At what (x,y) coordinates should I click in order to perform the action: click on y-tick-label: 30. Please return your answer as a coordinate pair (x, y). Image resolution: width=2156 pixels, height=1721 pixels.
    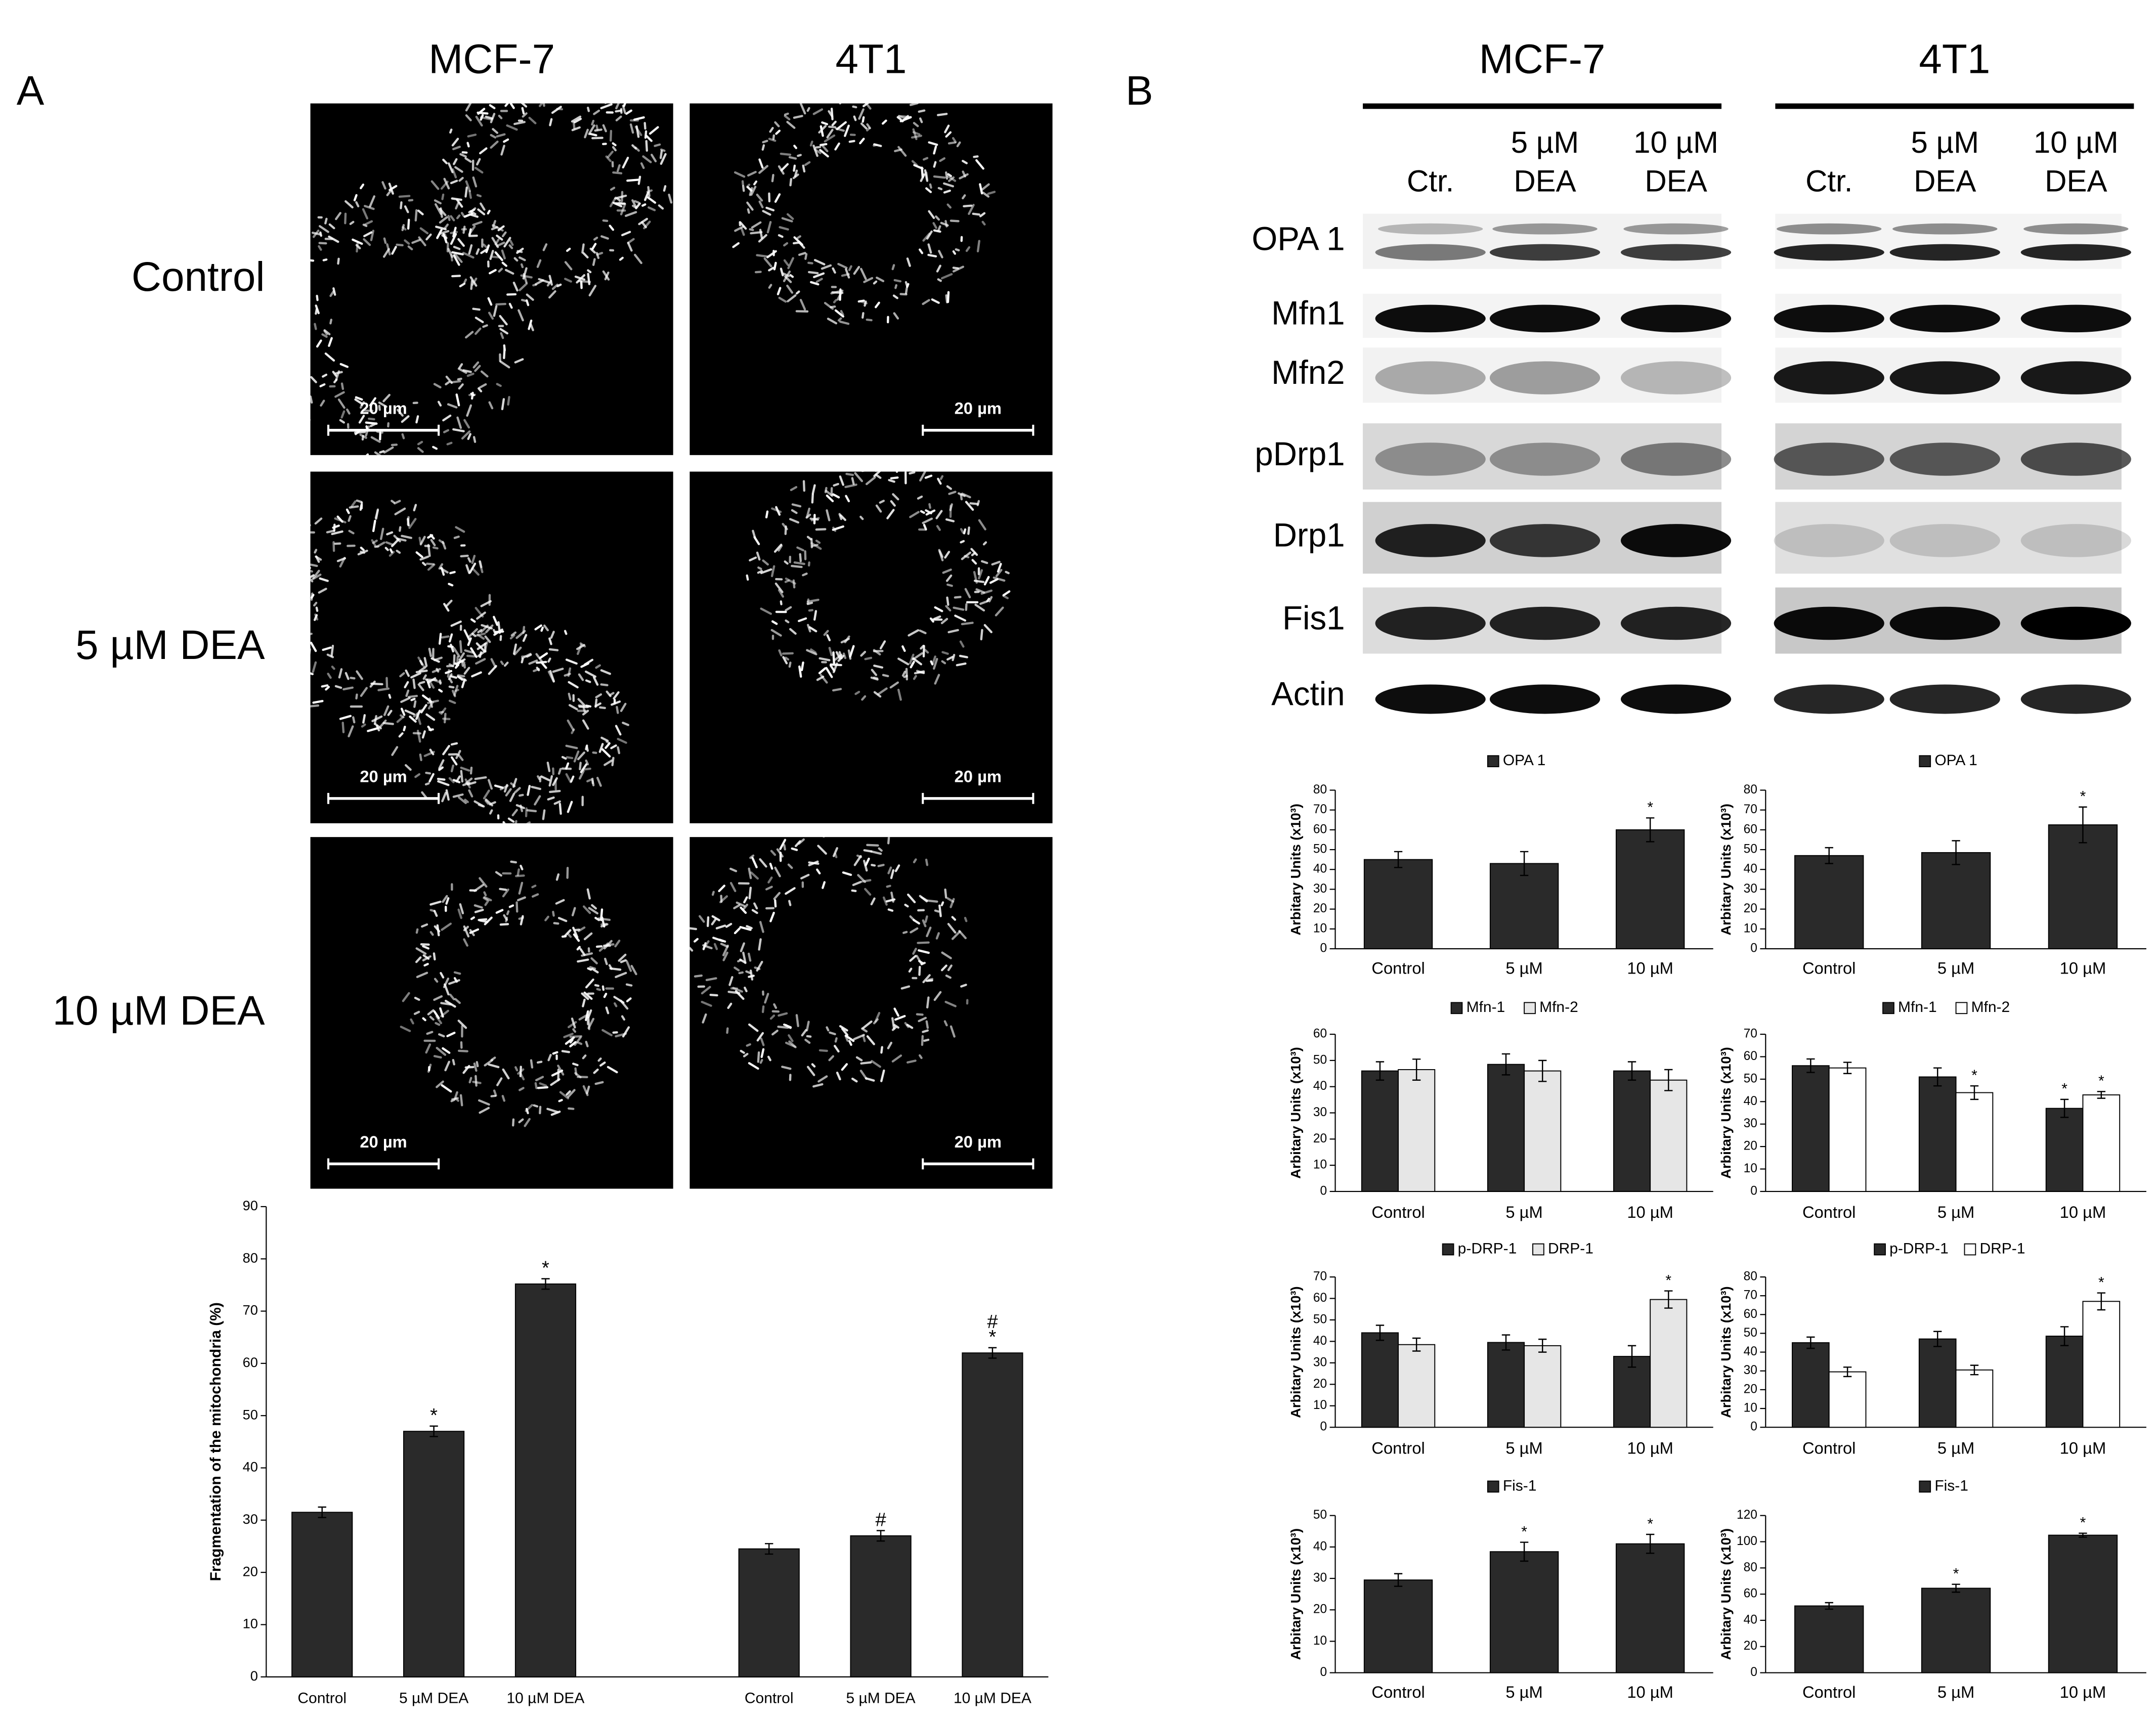
    Looking at the image, I should click on (250, 1519).